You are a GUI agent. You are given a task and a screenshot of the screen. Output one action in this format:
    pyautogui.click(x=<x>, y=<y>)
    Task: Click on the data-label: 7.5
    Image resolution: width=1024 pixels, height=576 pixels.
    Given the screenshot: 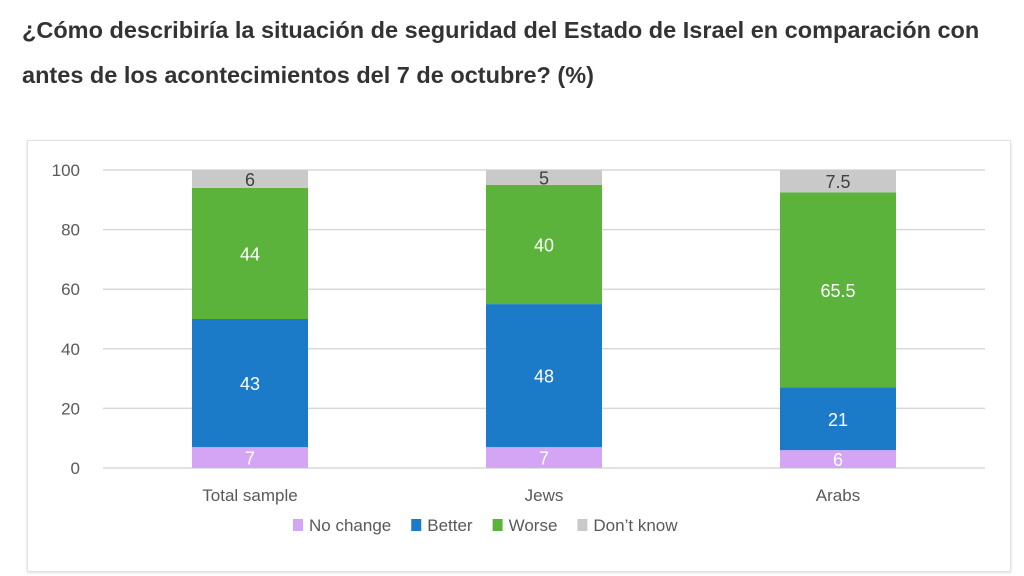 What is the action you would take?
    pyautogui.click(x=837, y=182)
    